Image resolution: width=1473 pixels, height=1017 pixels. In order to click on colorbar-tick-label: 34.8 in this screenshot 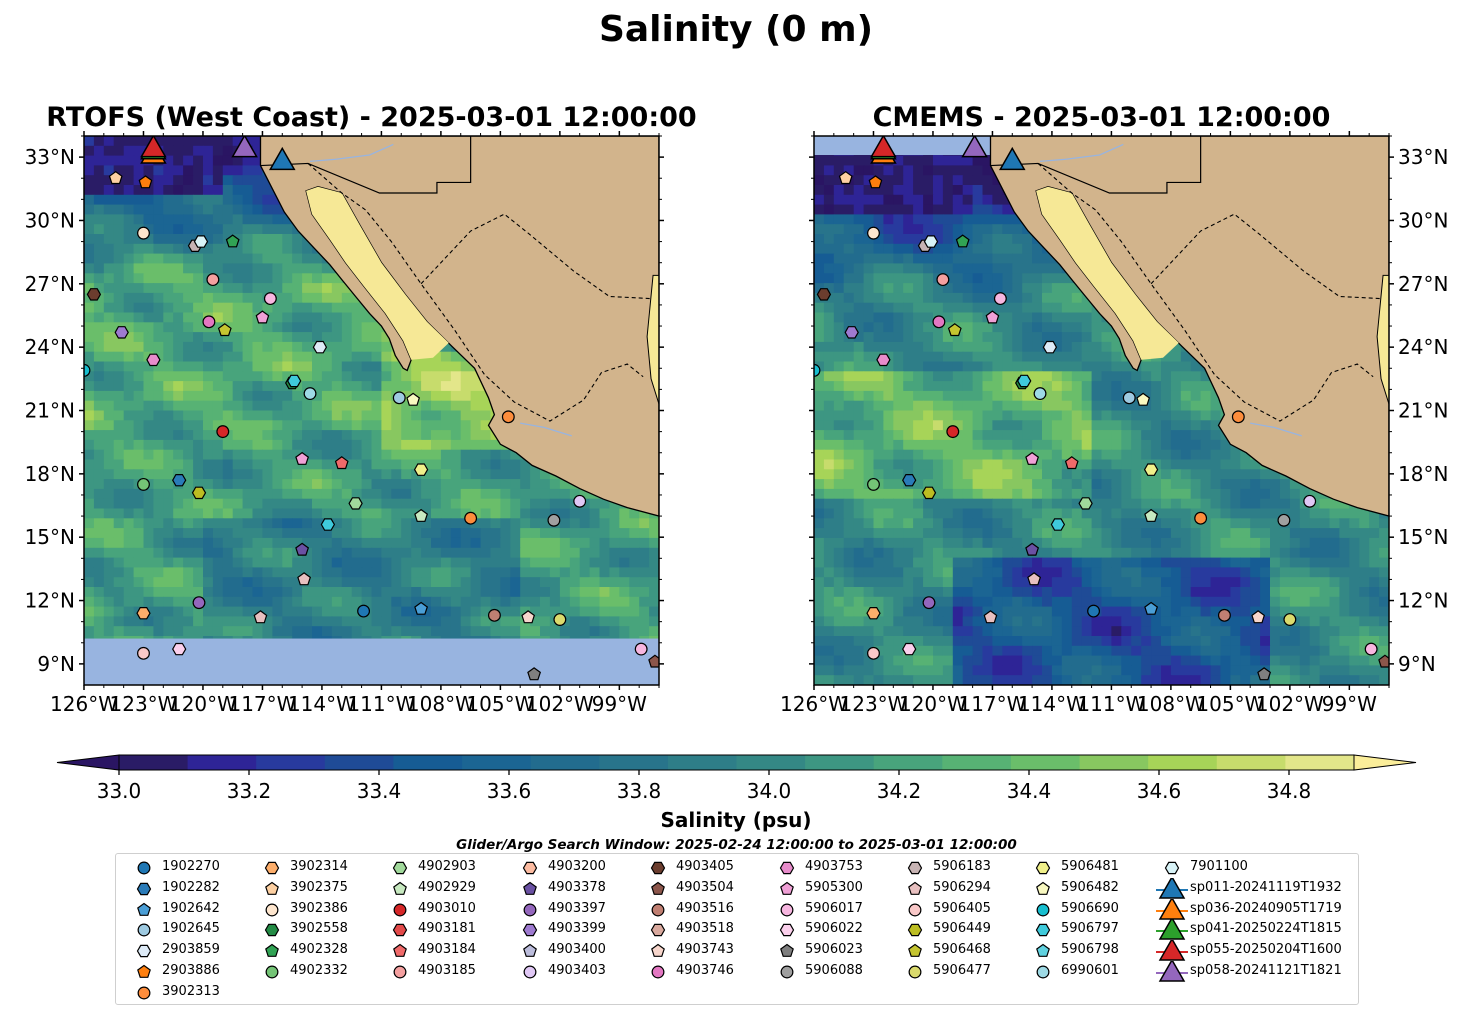, I will do `click(1289, 791)`.